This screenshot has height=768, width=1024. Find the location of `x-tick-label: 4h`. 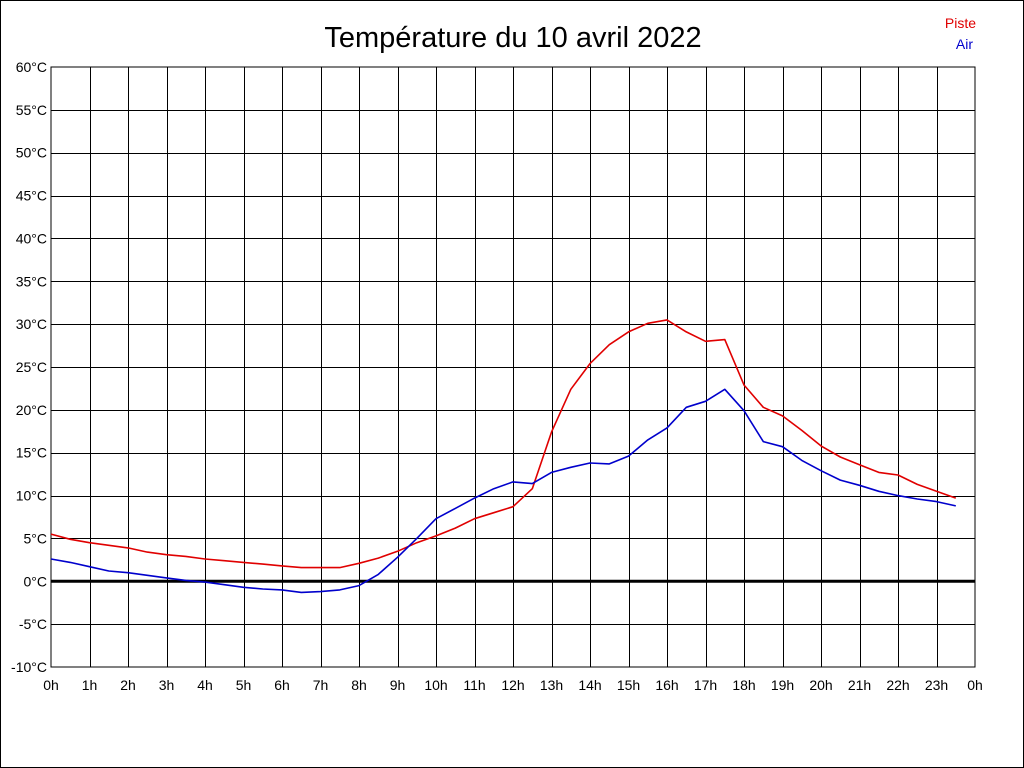

x-tick-label: 4h is located at coordinates (205, 685).